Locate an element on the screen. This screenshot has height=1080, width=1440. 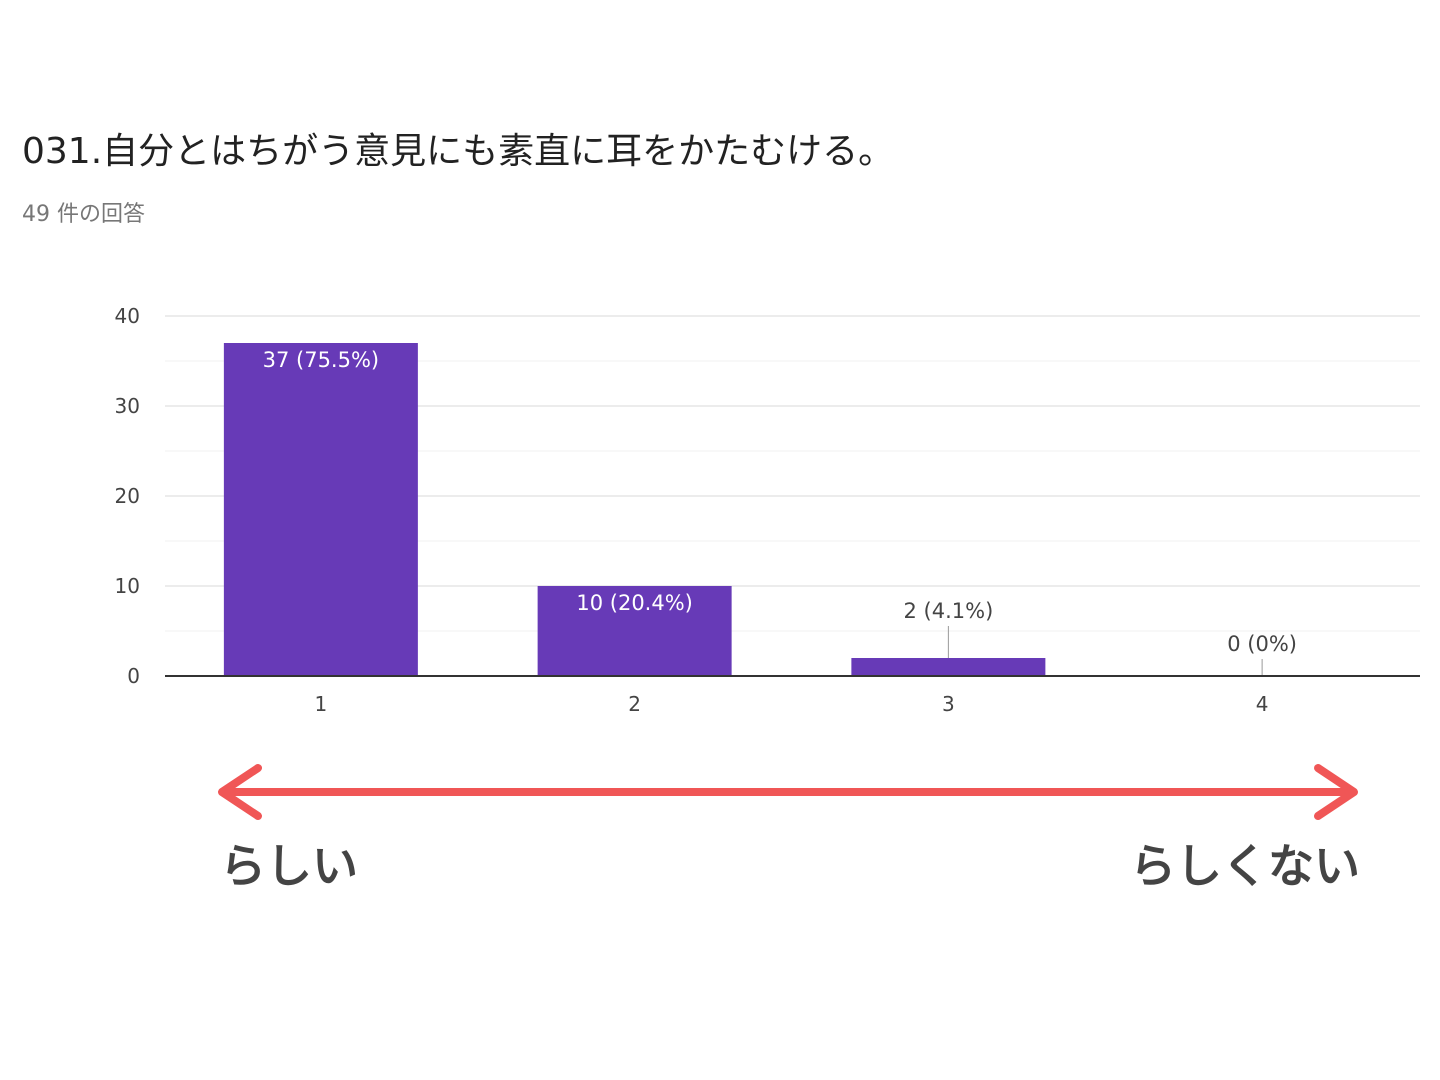
data-label: 10 (20.4%) is located at coordinates (634, 603).